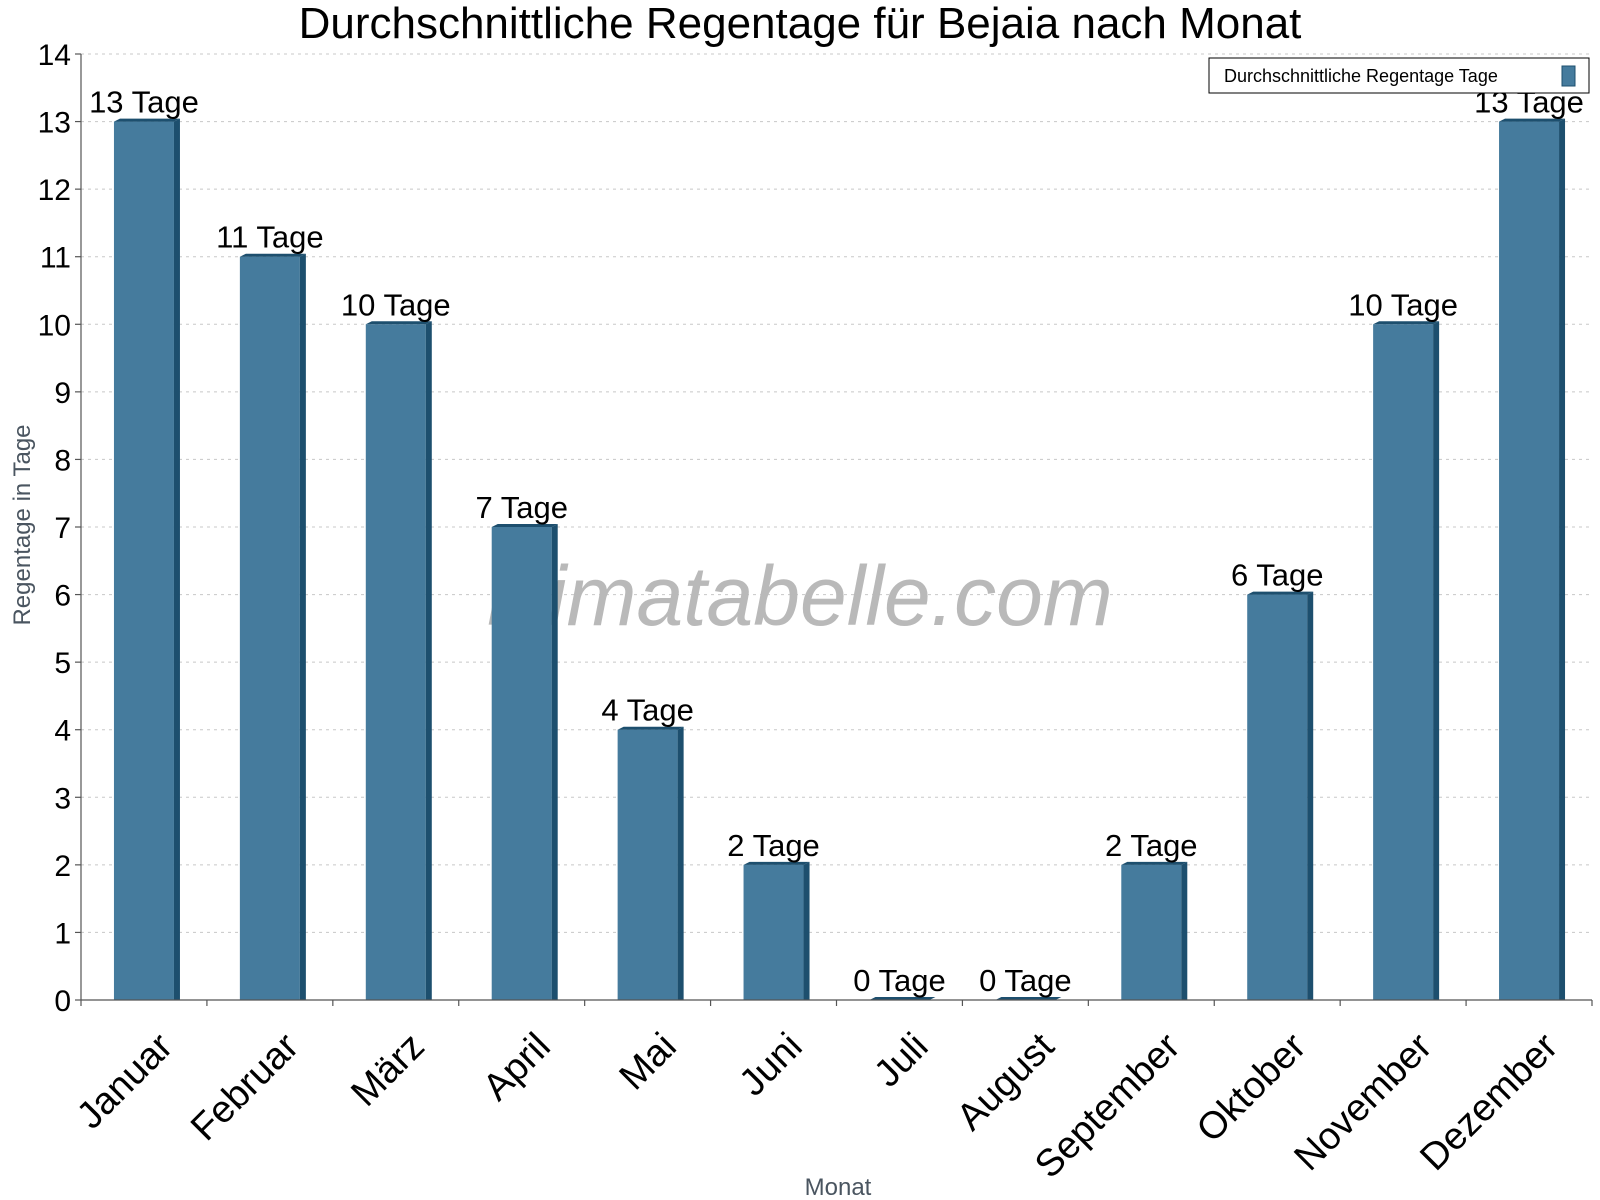 The width and height of the screenshot is (1600, 1200). Describe the element at coordinates (62, 933) in the screenshot. I see `y-tick-label: 1` at that location.